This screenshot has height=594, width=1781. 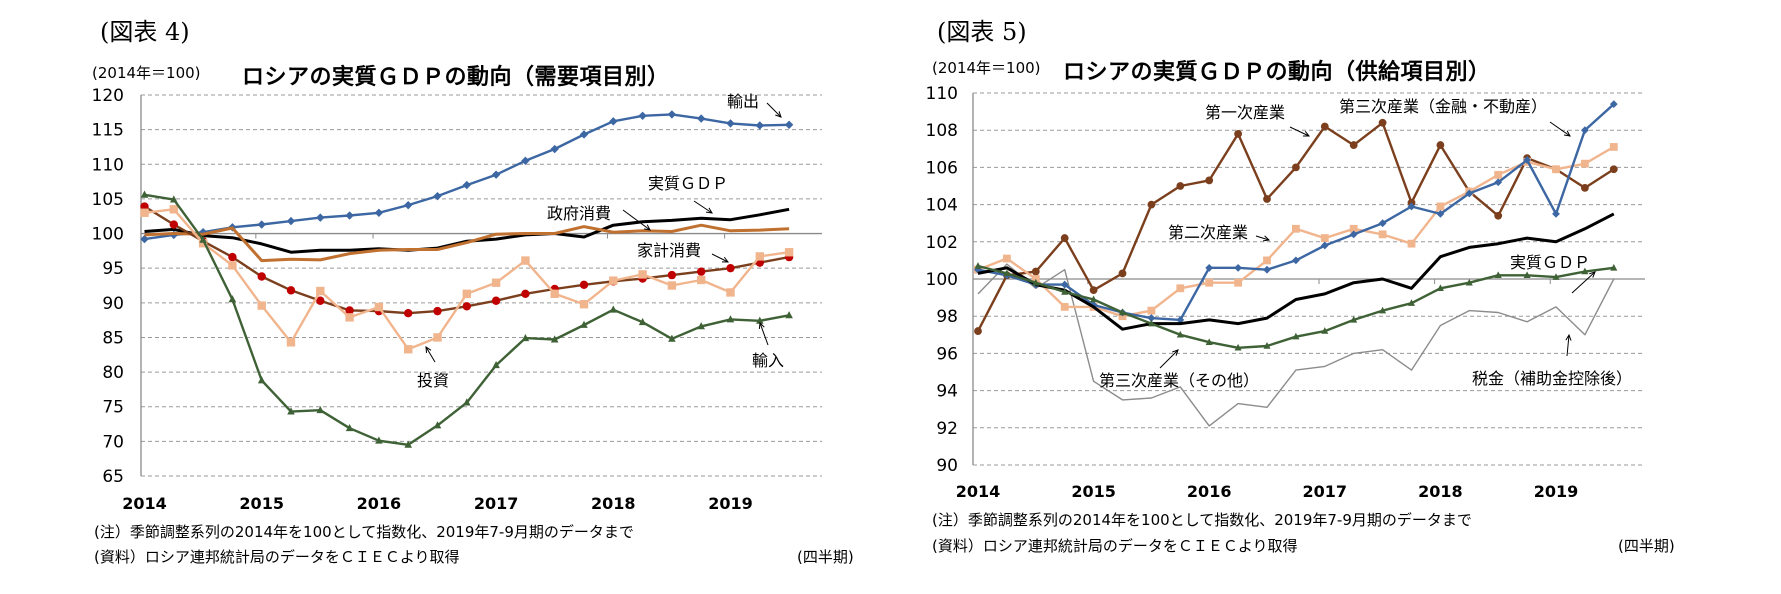 I want to click on x-tick-label: 2018, so click(x=613, y=503).